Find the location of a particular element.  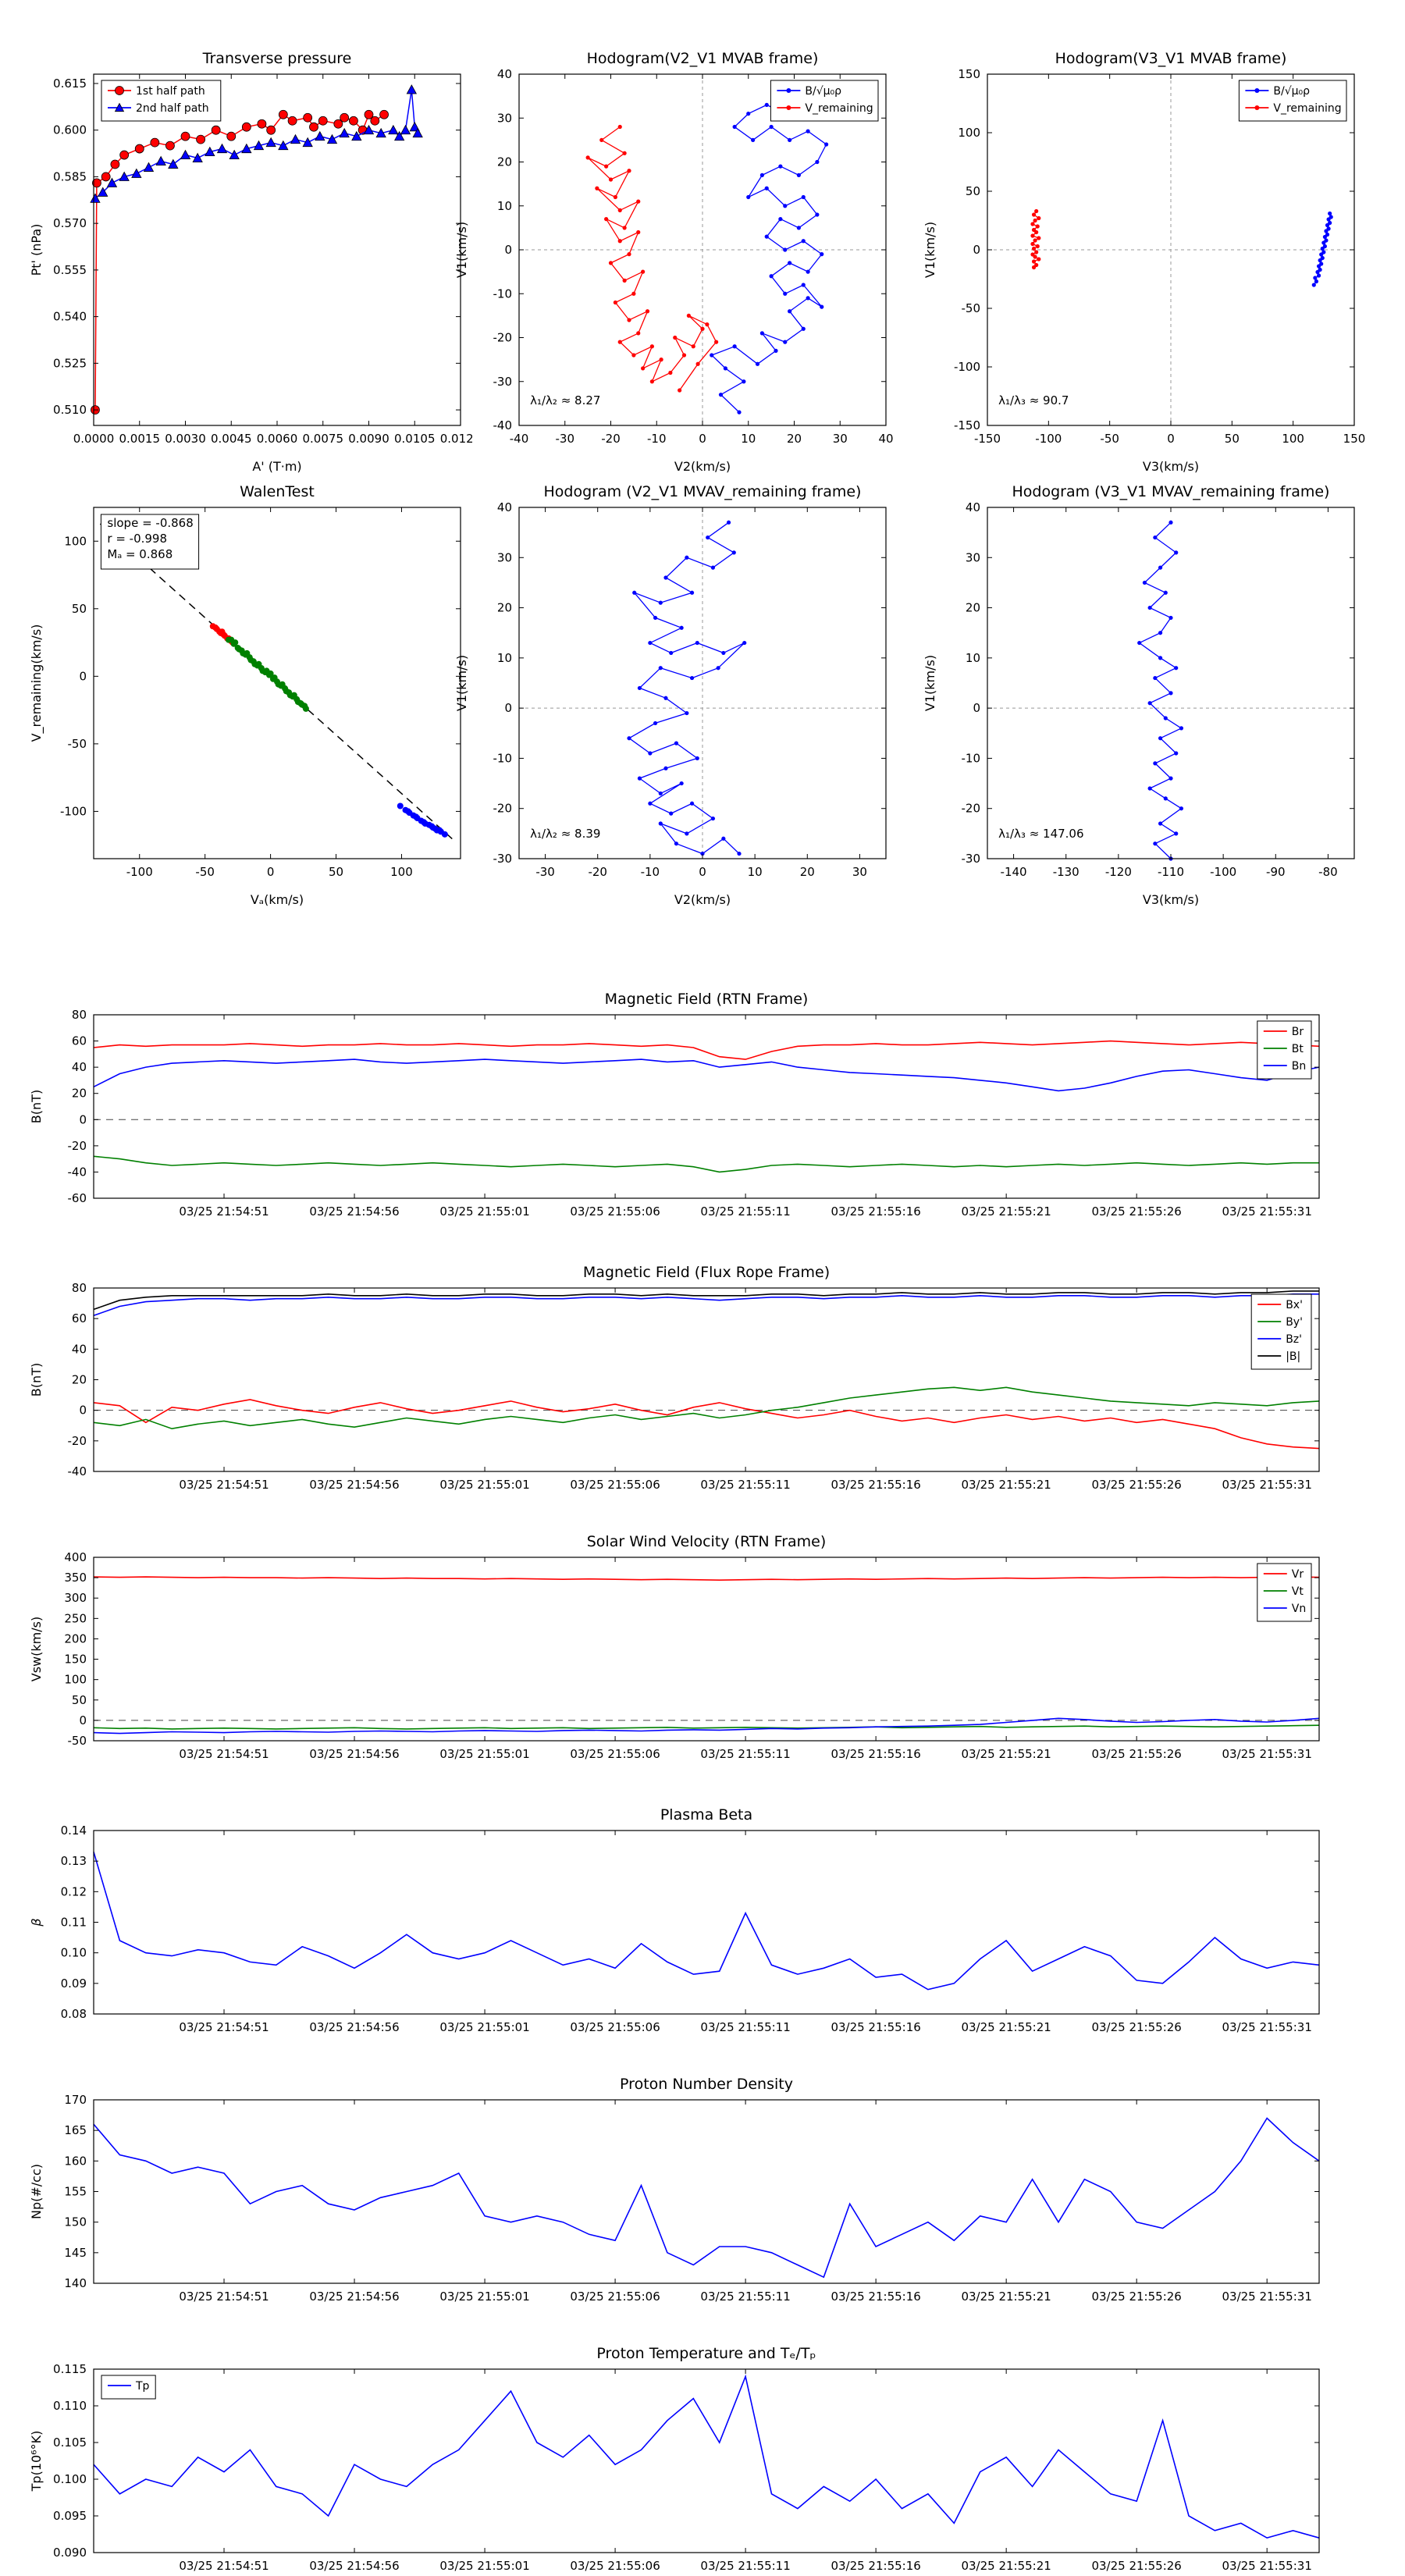

svg-text: 03/25 21:54:51 is located at coordinates (224, 2297).